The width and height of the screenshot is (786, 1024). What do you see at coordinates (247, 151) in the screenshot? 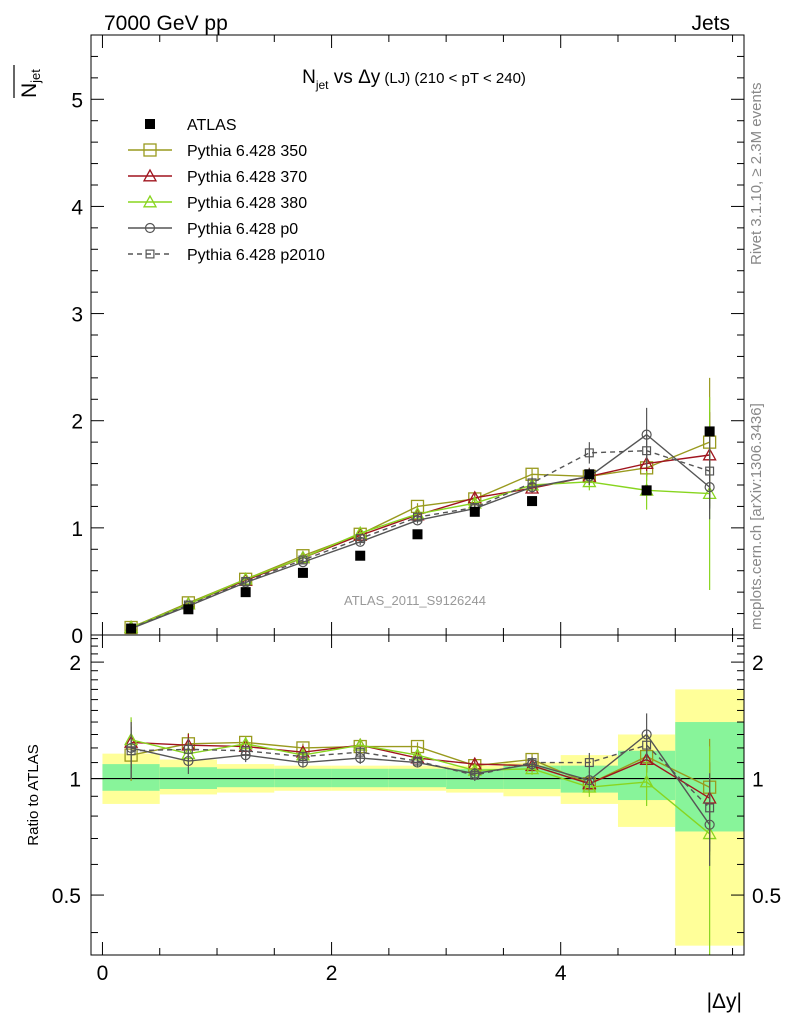
I see `legend-label: Pythia 6.428 350` at bounding box center [247, 151].